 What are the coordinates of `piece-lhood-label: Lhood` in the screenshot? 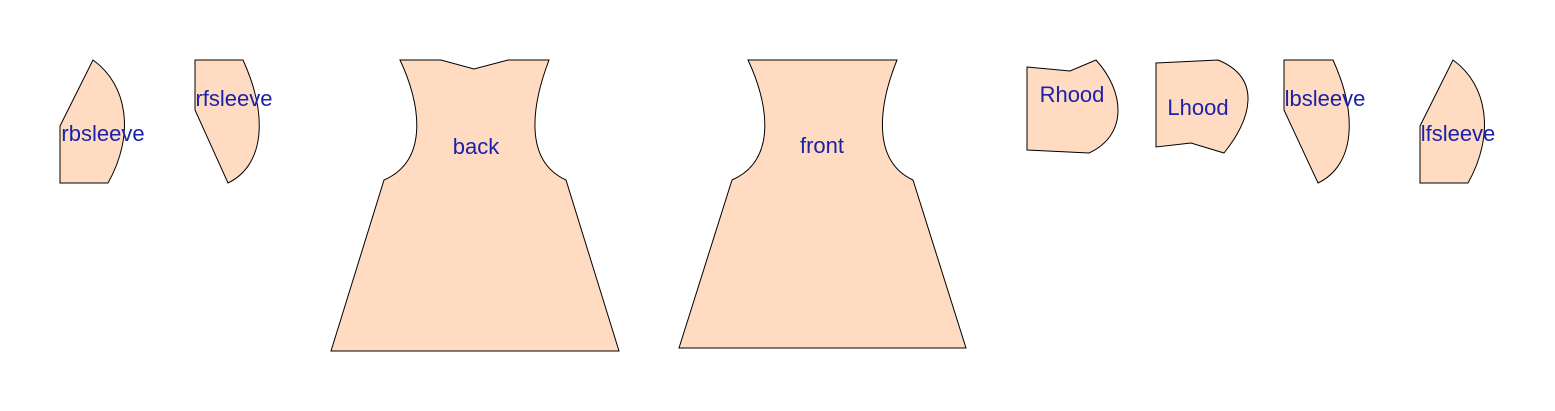 It's located at (1197, 107).